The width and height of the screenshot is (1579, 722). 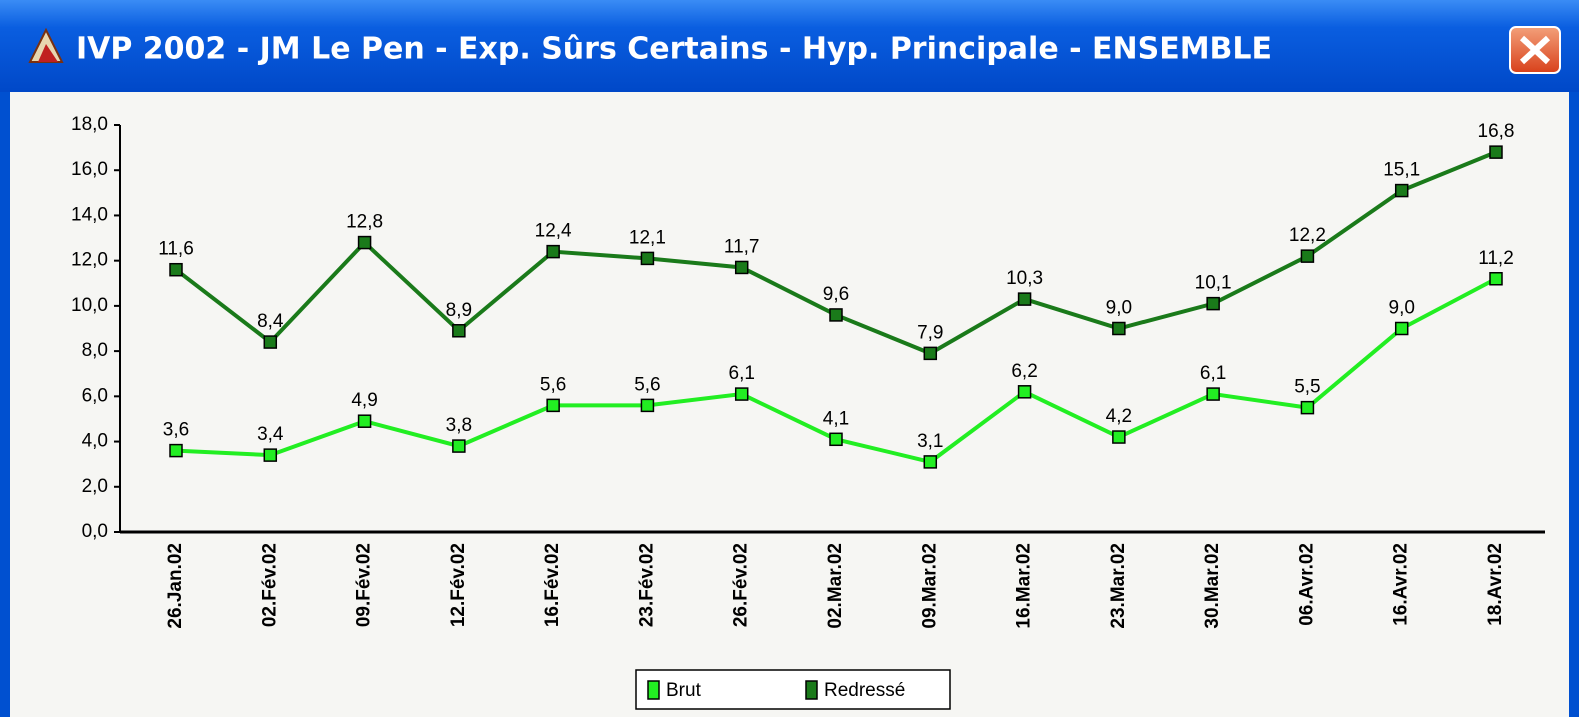 What do you see at coordinates (684, 690) in the screenshot?
I see `legend-label: Brut` at bounding box center [684, 690].